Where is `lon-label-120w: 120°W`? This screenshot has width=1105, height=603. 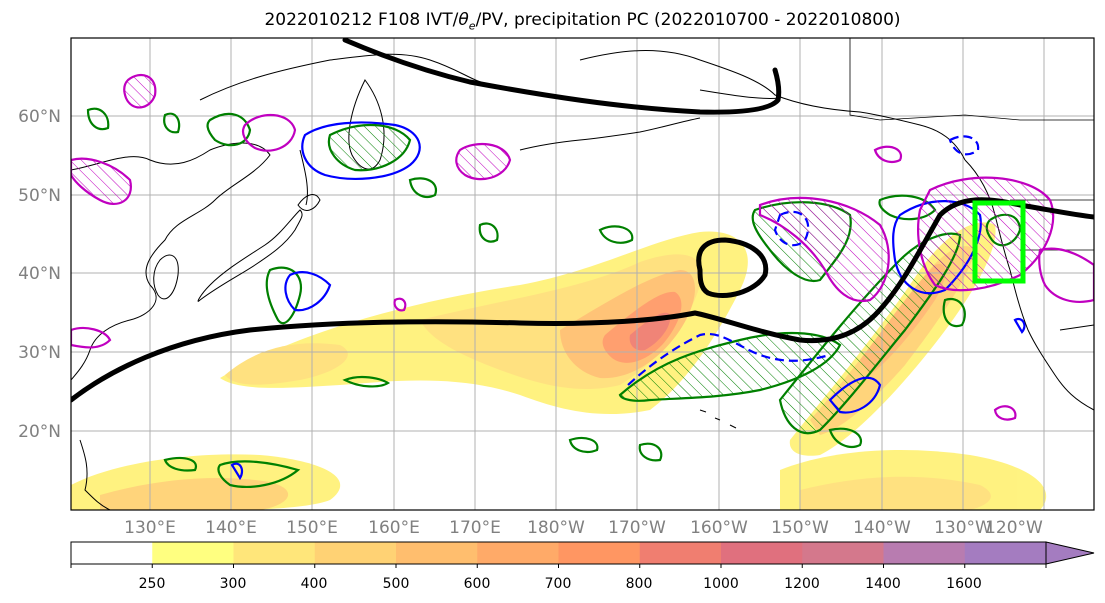 lon-label-120w: 120°W is located at coordinates (1014, 528).